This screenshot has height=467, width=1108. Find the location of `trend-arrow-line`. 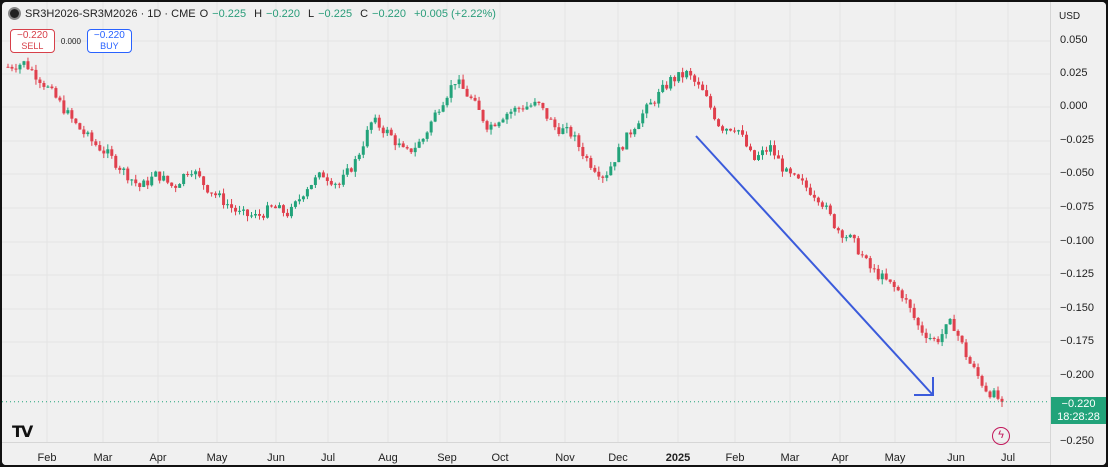

trend-arrow-line is located at coordinates (814, 265).